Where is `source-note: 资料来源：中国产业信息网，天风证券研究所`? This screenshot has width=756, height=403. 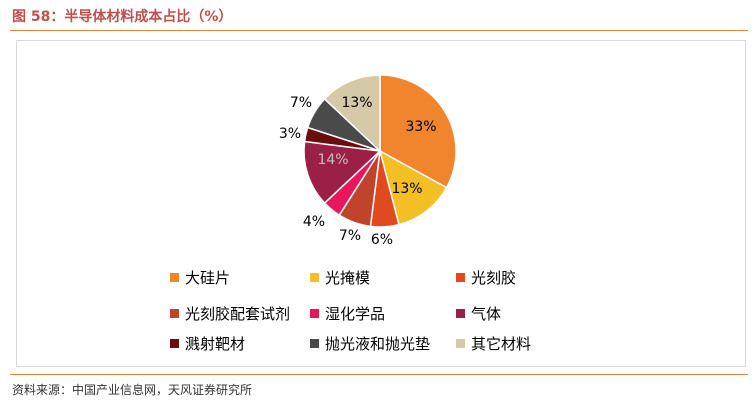
source-note: 资料来源：中国产业信息网，天风证券研究所 is located at coordinates (132, 390).